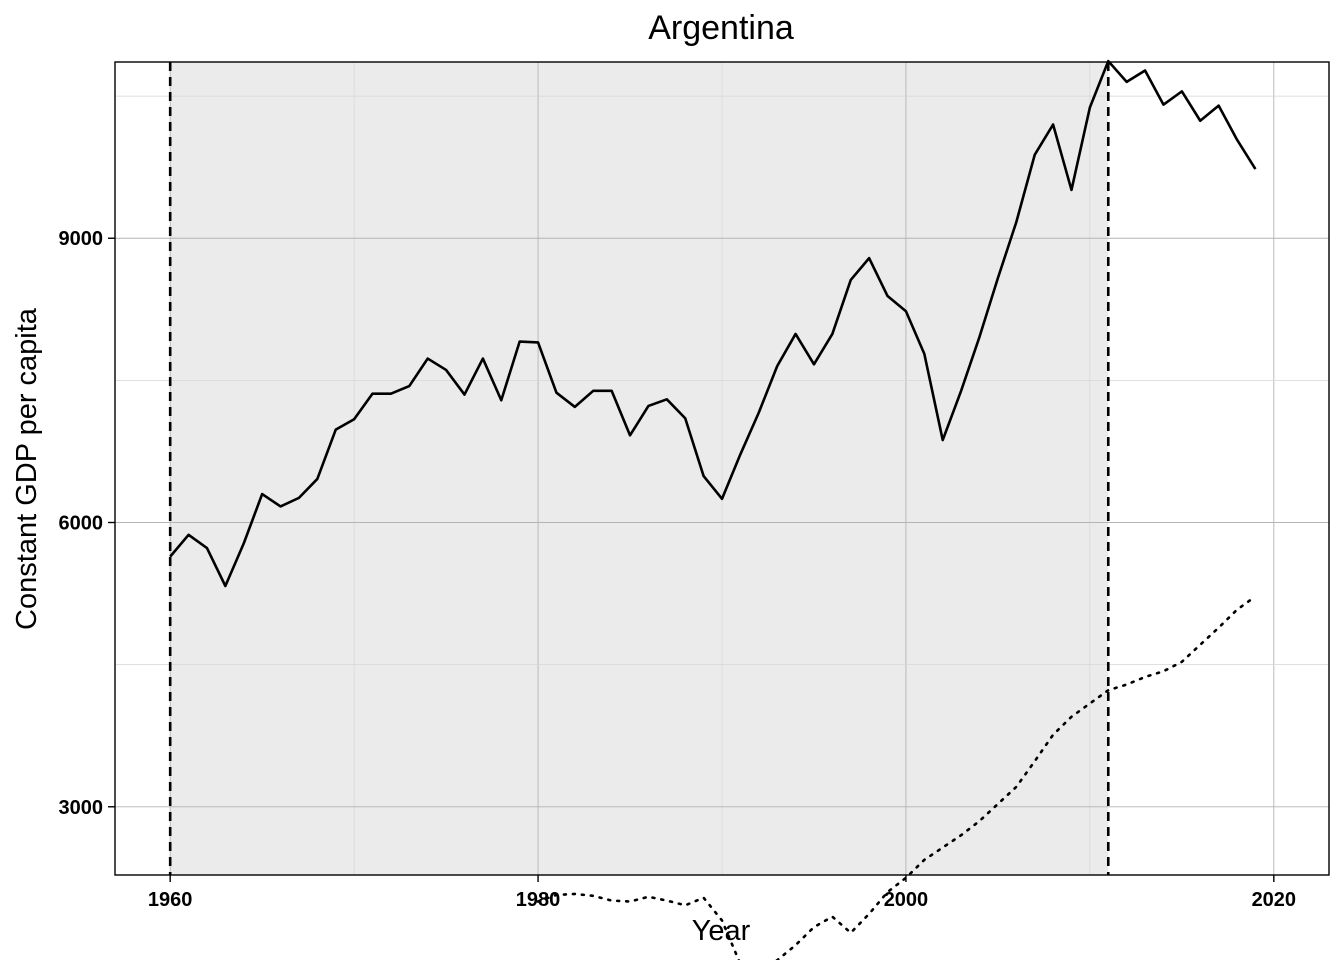 The image size is (1344, 960). What do you see at coordinates (81, 524) in the screenshot?
I see `y-tick-label: 6000` at bounding box center [81, 524].